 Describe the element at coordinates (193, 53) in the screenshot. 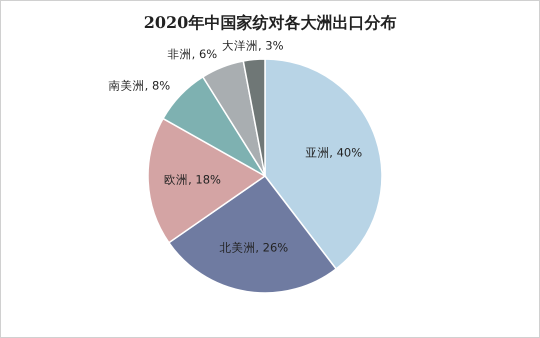

I see `slice-label: 非洲, 6%` at that location.